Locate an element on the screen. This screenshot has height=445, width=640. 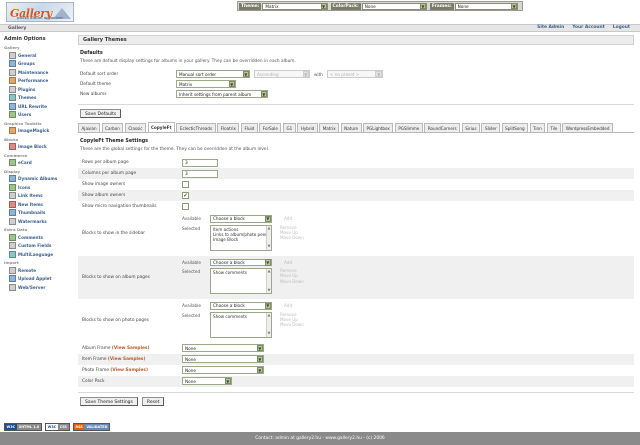
validation-badge: W3C CSS is located at coordinates (57, 427).